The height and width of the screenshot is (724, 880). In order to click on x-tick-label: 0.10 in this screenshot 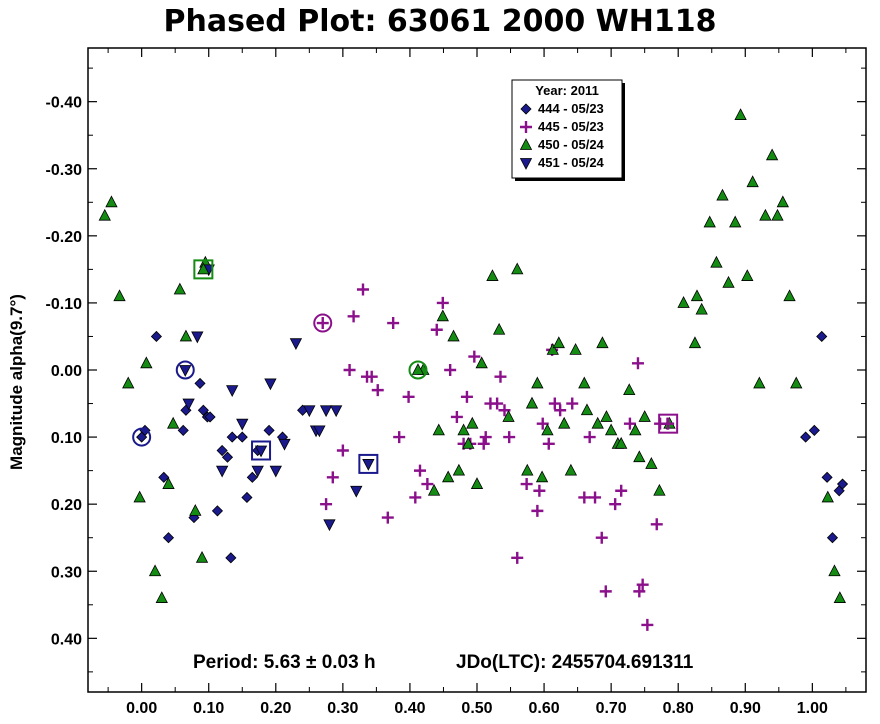, I will do `click(208, 708)`.